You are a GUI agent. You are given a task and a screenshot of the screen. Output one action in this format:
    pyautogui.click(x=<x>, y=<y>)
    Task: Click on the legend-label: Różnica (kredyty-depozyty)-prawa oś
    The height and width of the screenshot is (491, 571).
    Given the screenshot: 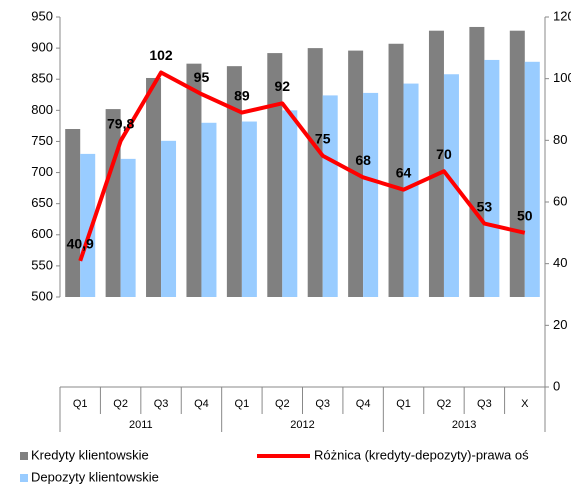 What is the action you would take?
    pyautogui.click(x=421, y=454)
    